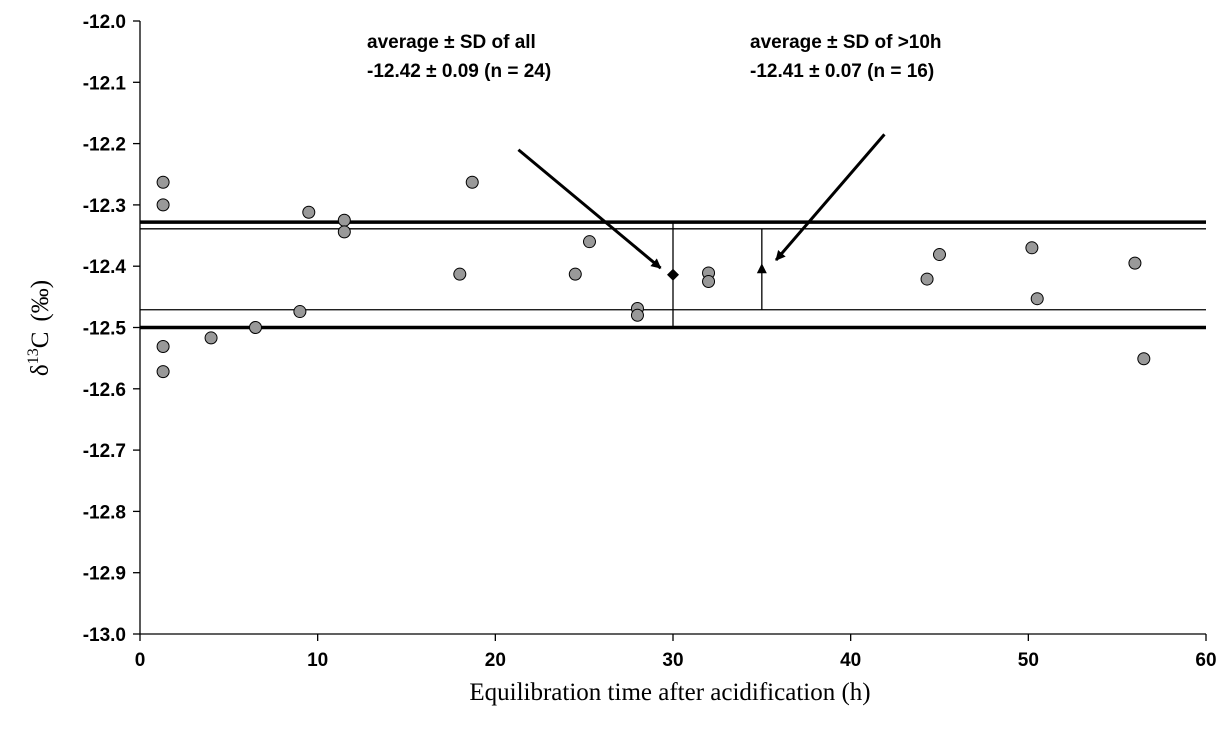 The height and width of the screenshot is (733, 1221). I want to click on y-tick-label: -12.5, so click(105, 329).